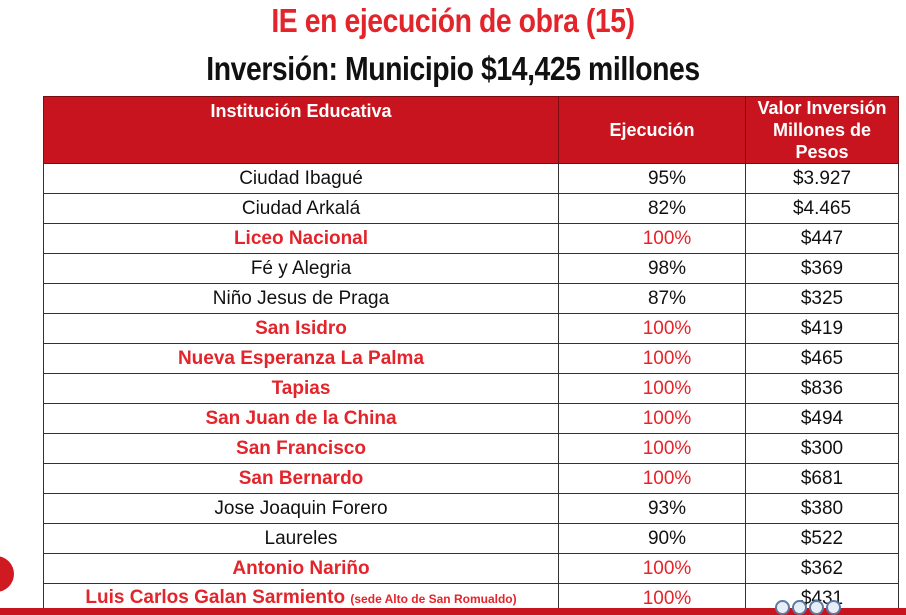 This screenshot has height=615, width=906. Describe the element at coordinates (822, 388) in the screenshot. I see `investment-cell: $836` at that location.